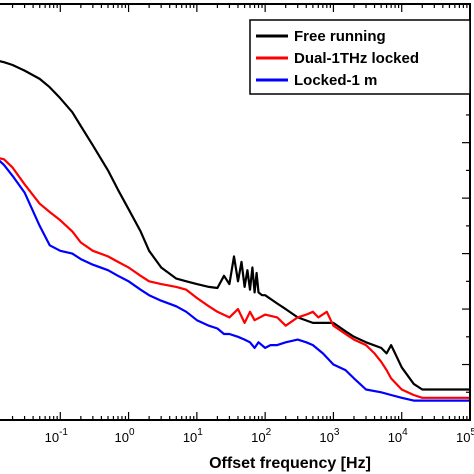 The height and width of the screenshot is (474, 474). Describe the element at coordinates (193, 436) in the screenshot. I see `x-tick-label: 10¹` at that location.